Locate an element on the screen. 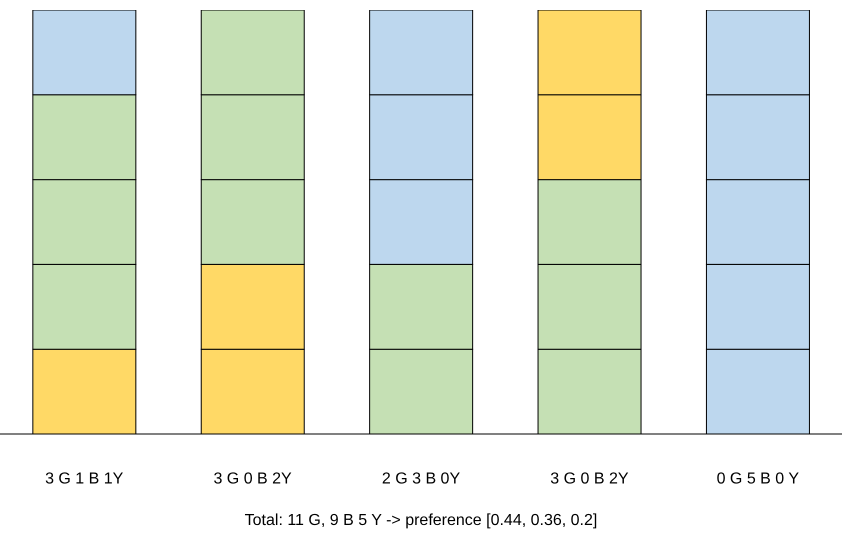 The height and width of the screenshot is (539, 842). text: Total: 11 G, 9 B 5 Y -> preference [0.44, 0.36, 0.2] is located at coordinates (421, 521).